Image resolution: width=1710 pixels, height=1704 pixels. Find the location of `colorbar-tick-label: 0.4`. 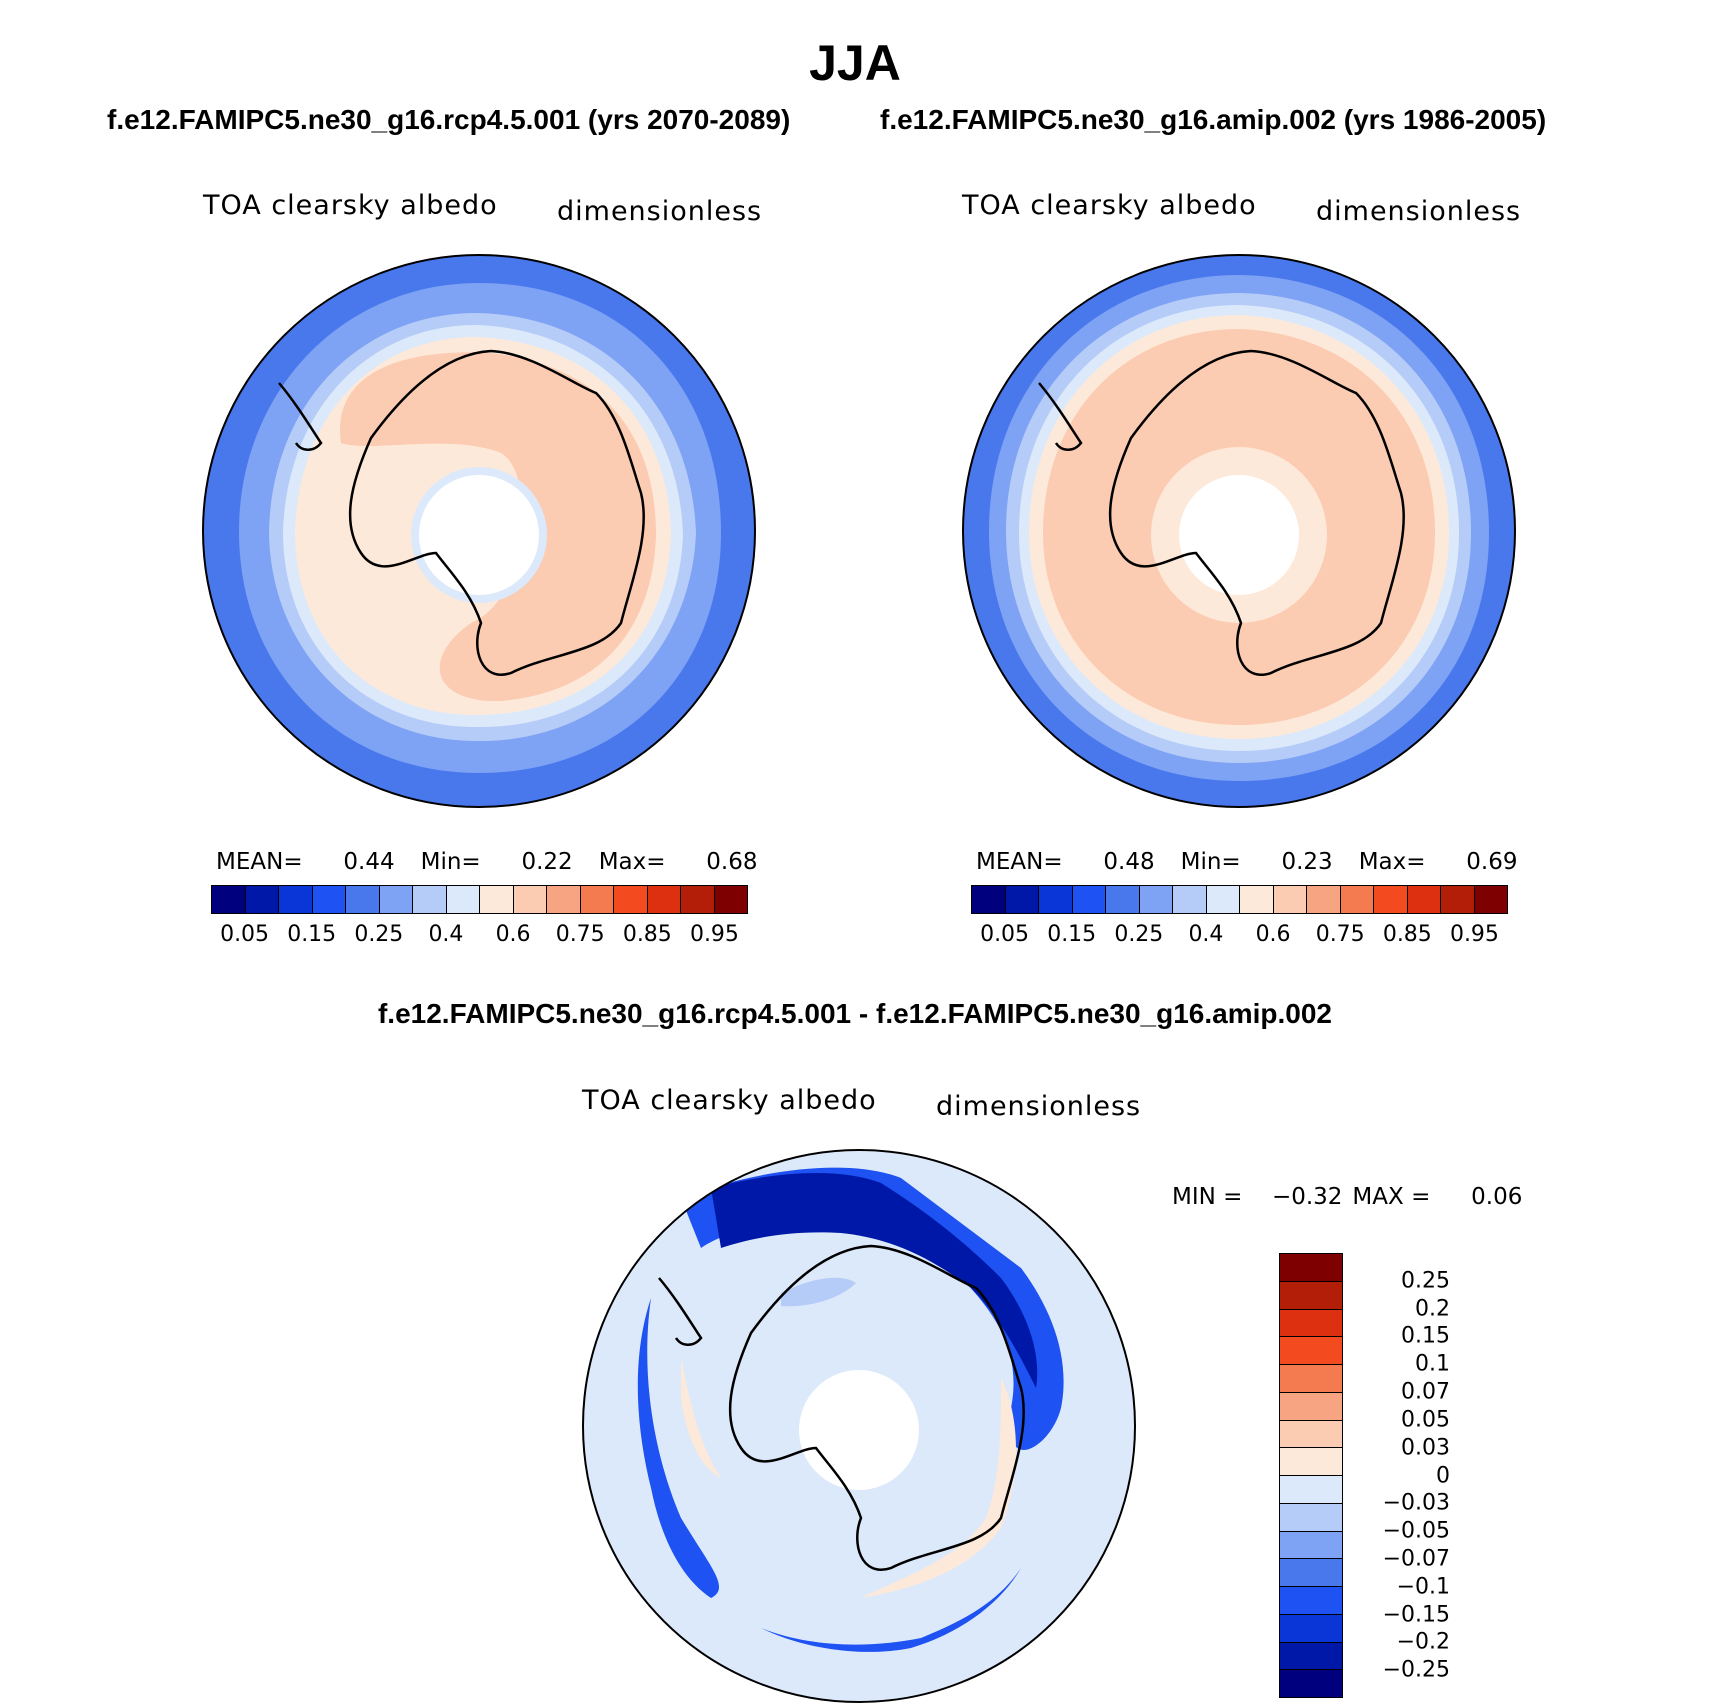

colorbar-tick-label: 0.4 is located at coordinates (1206, 934).